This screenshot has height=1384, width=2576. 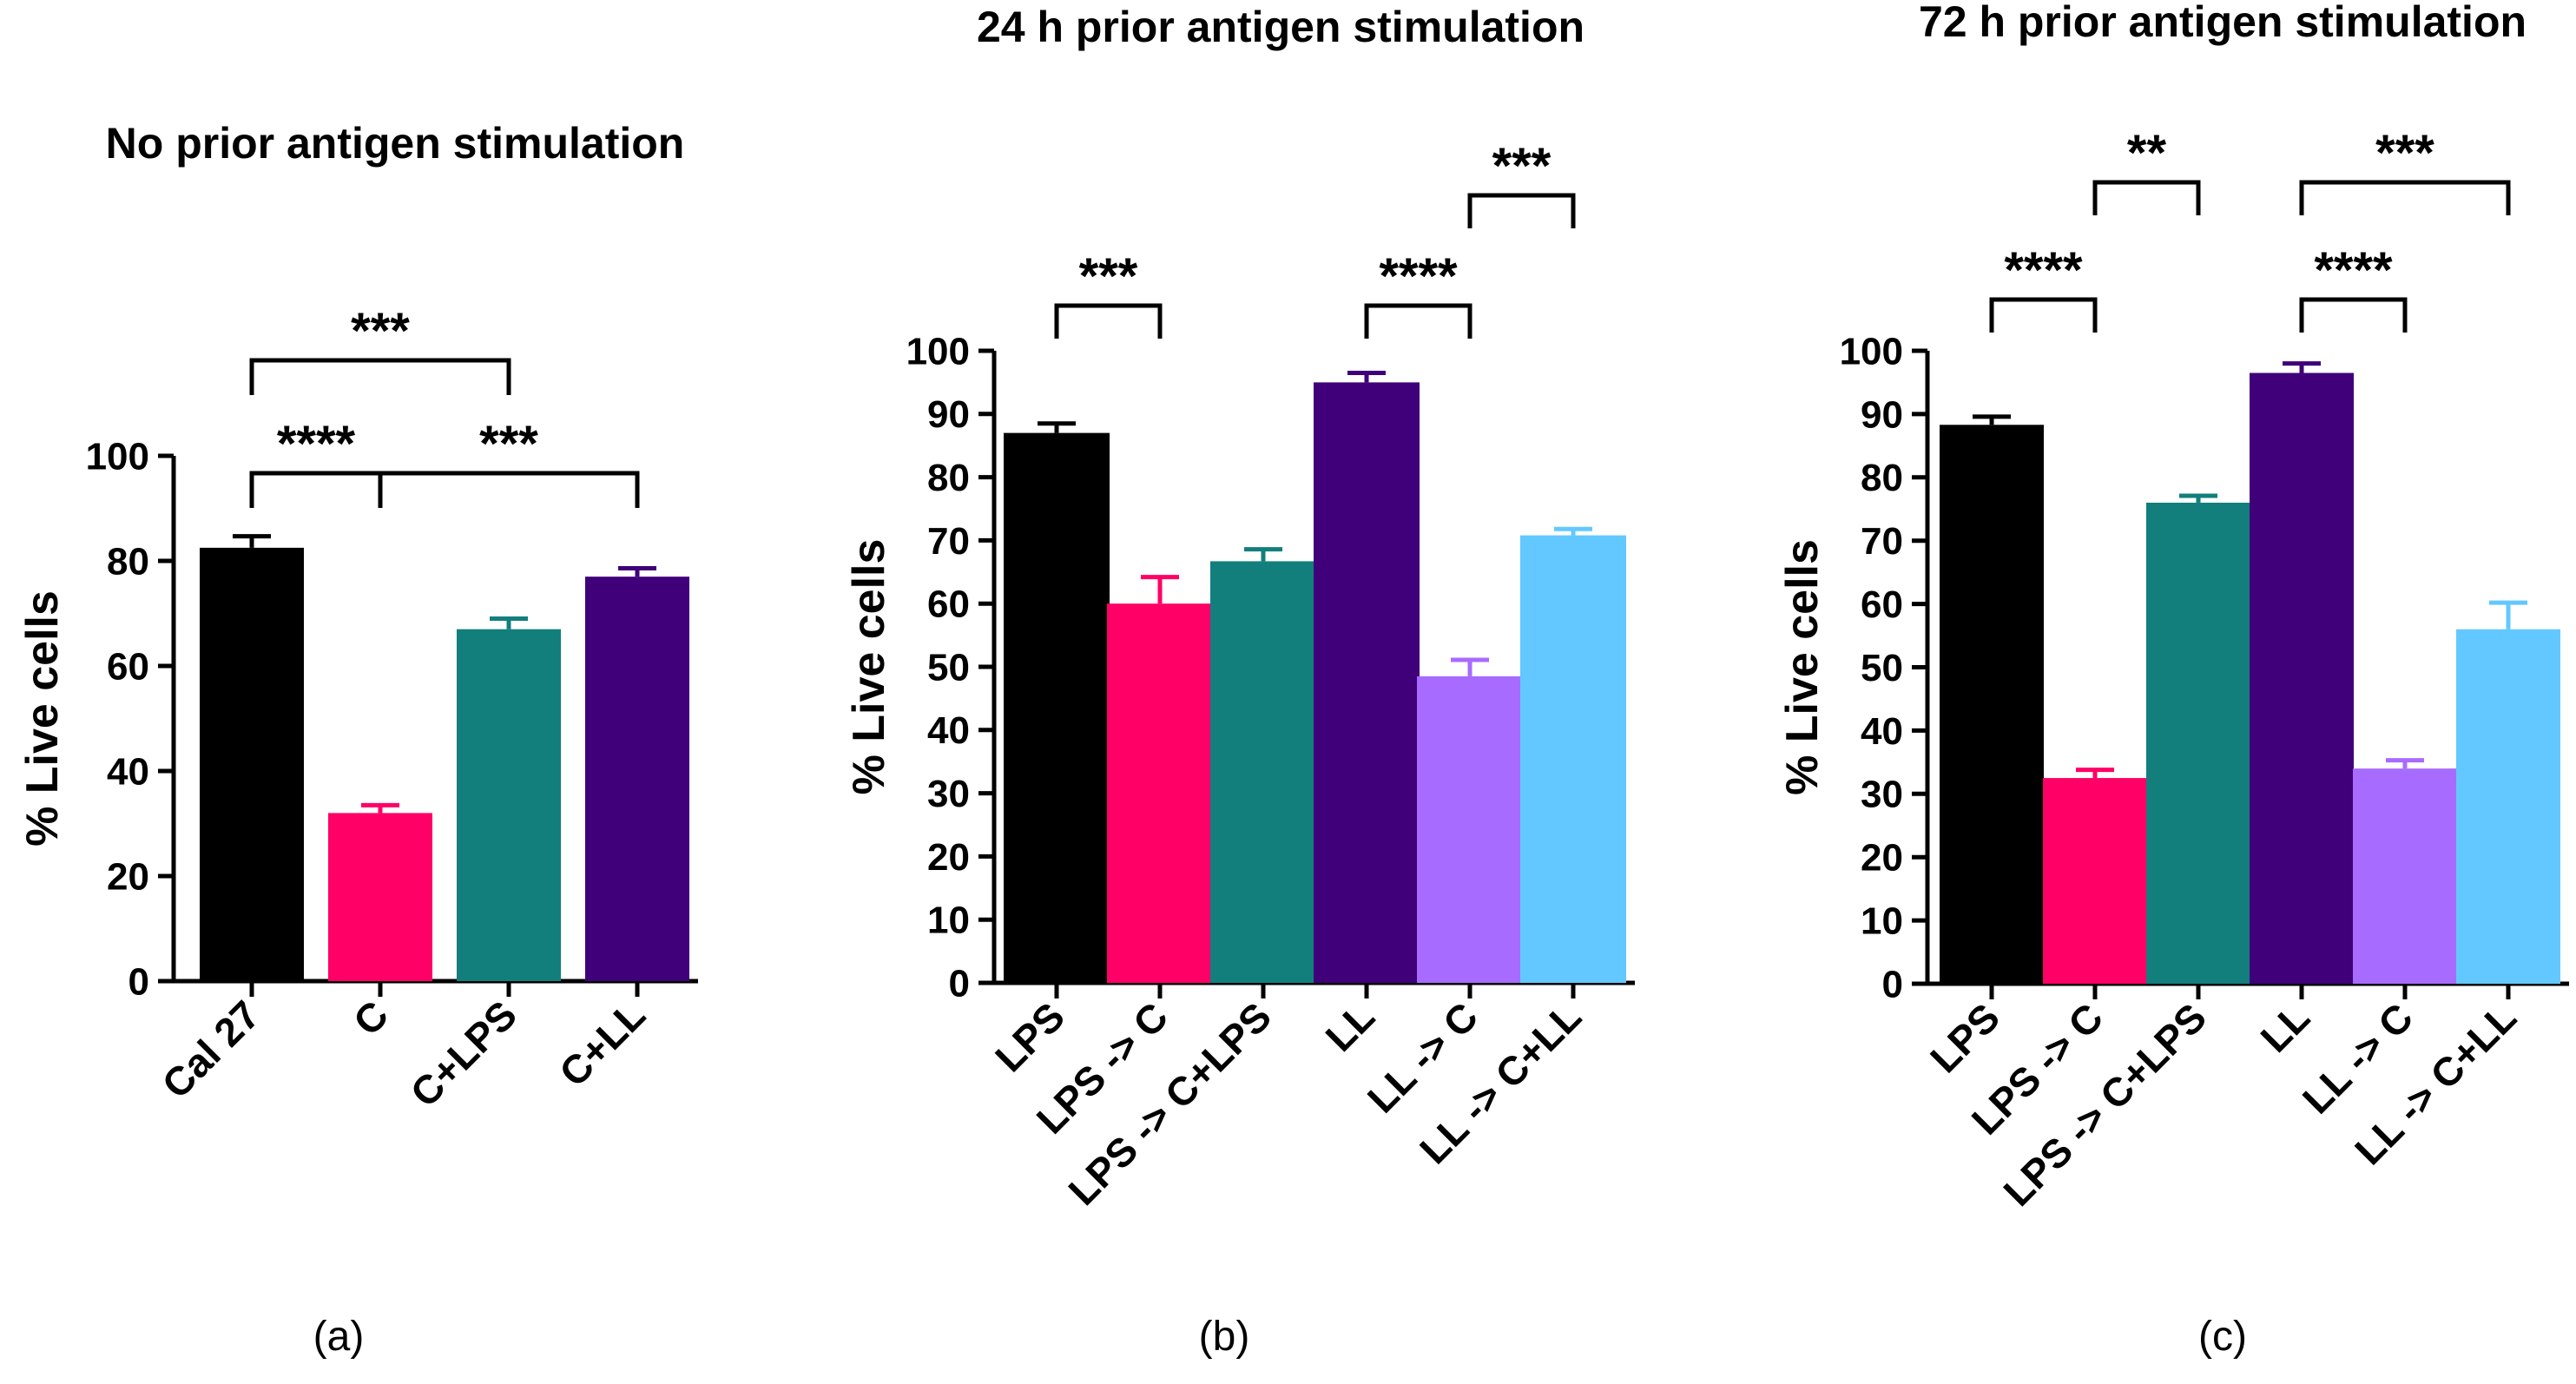 I want to click on x-tick-label: C+LL, so click(x=602, y=1043).